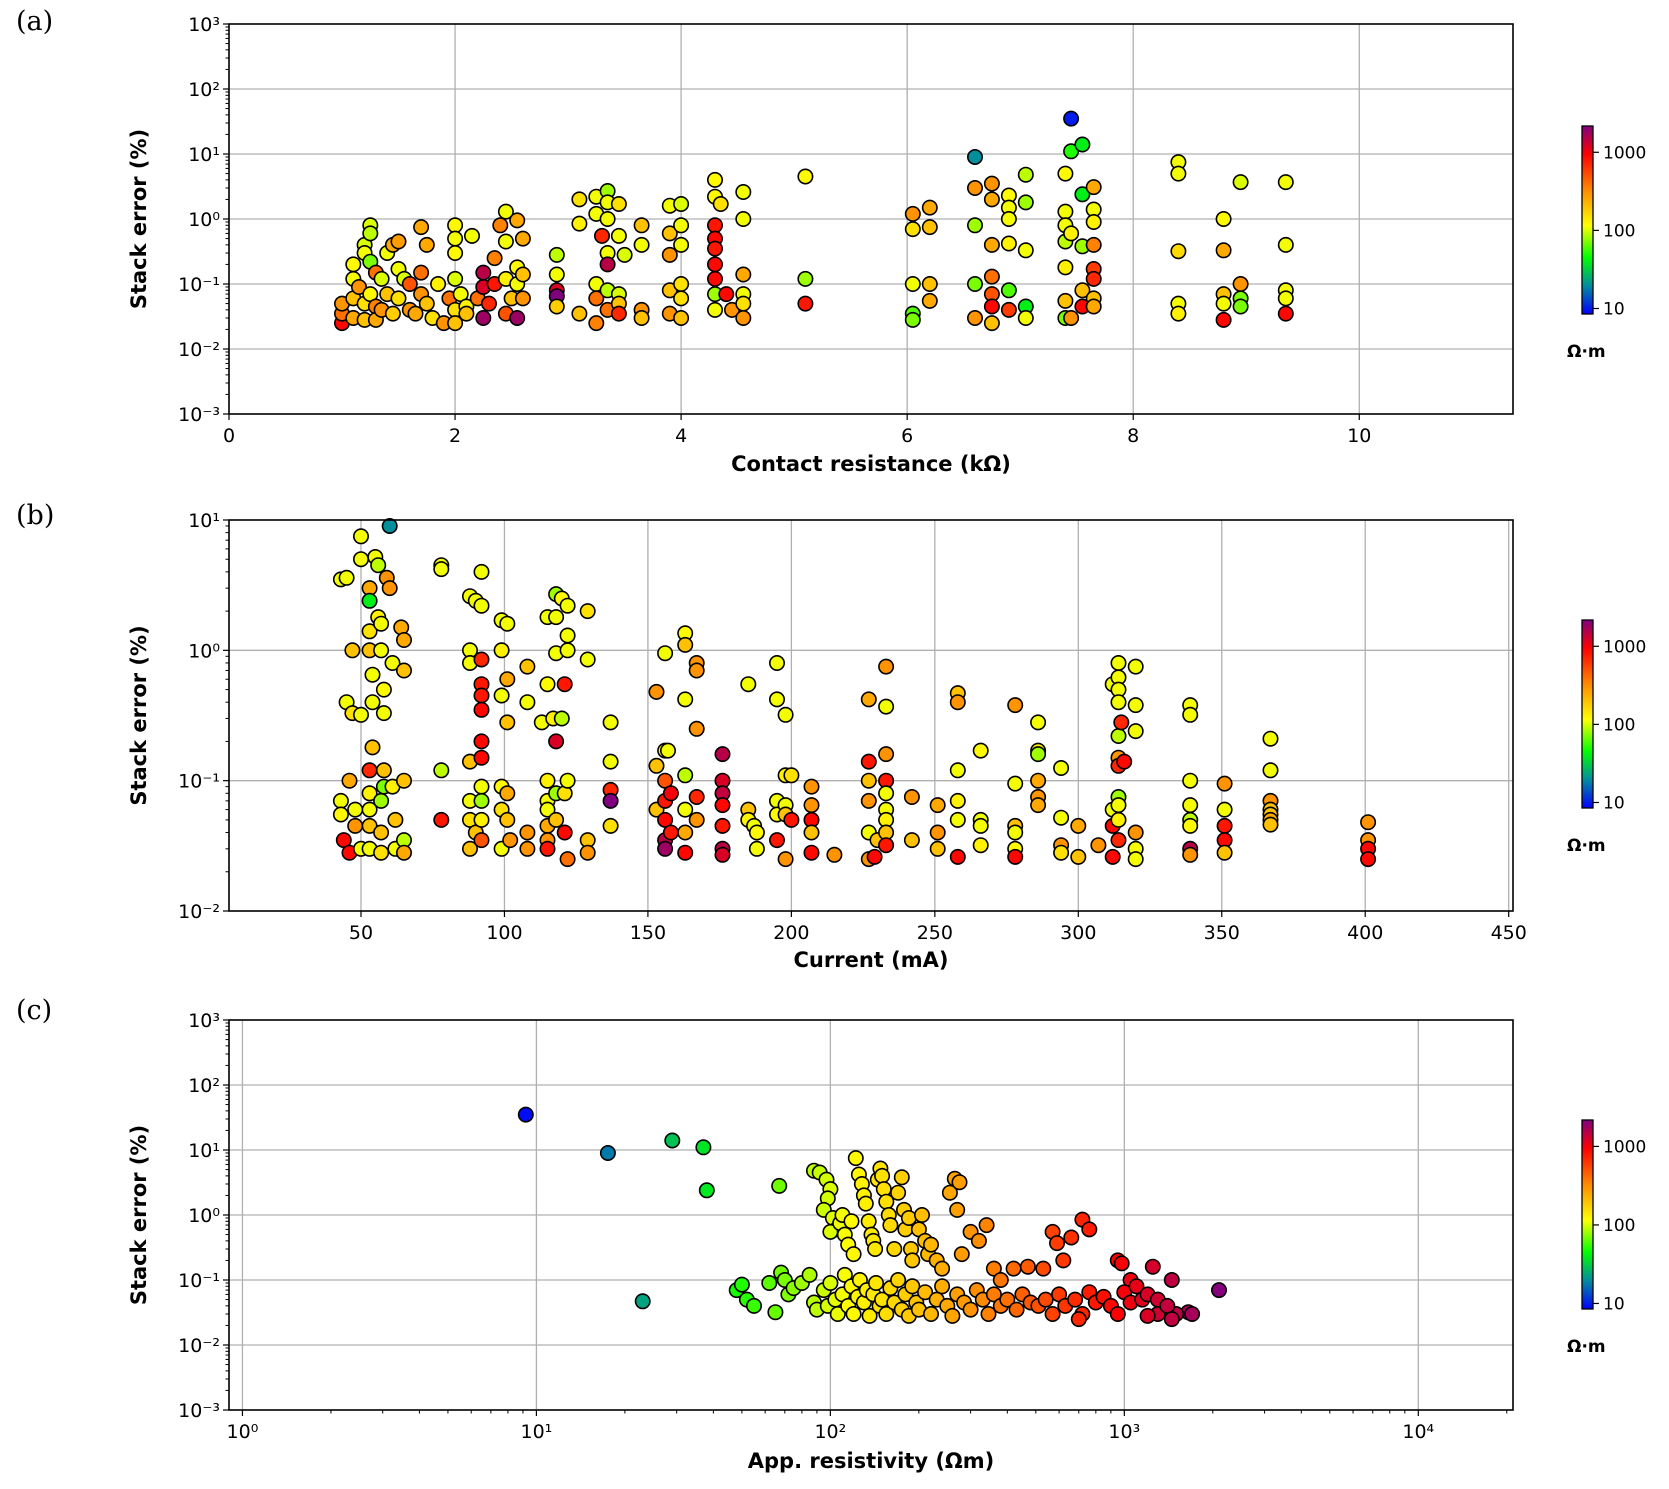 The width and height of the screenshot is (1669, 1489). I want to click on y-axis-label: Stack error (%), so click(139, 715).